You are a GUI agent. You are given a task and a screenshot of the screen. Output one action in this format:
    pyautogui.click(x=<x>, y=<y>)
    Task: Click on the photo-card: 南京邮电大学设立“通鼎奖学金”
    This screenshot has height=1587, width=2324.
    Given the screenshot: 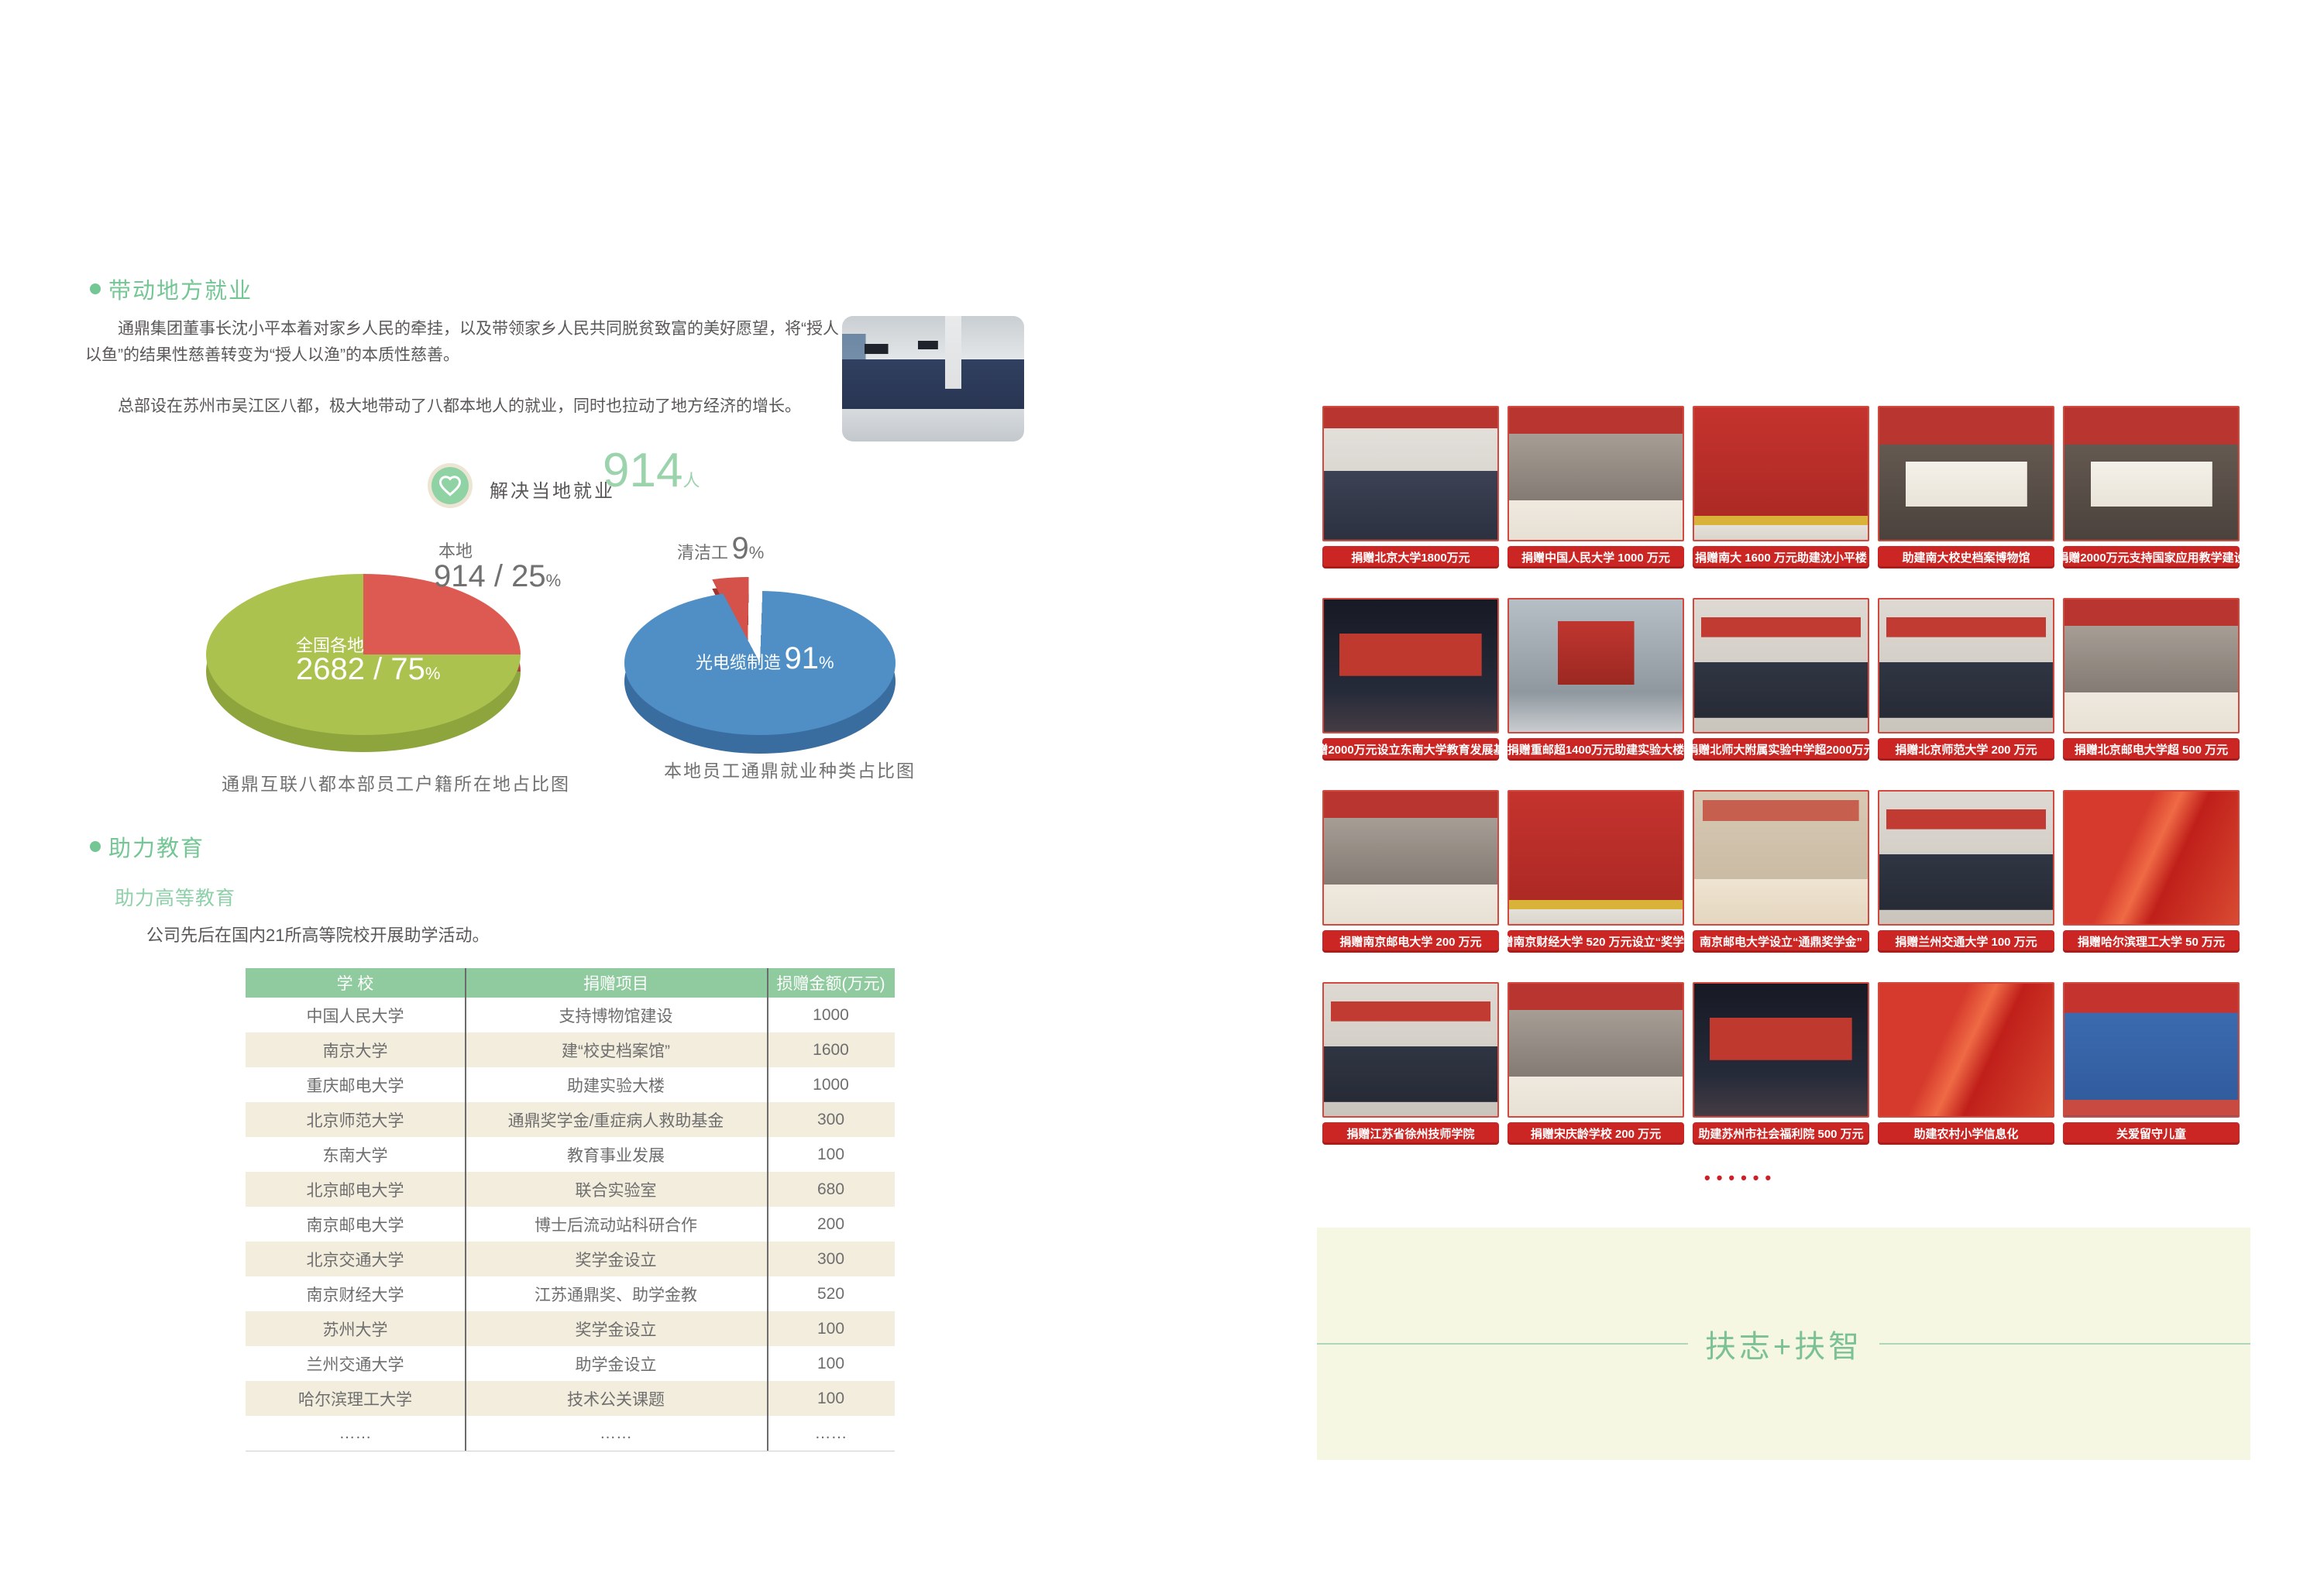 What is the action you would take?
    pyautogui.click(x=1781, y=871)
    